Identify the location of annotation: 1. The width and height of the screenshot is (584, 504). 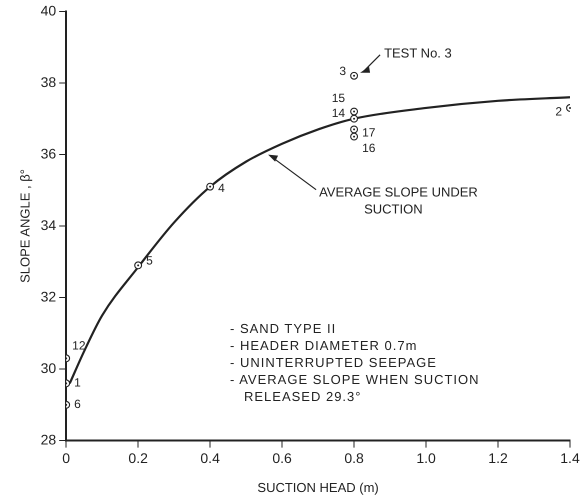
(78, 383).